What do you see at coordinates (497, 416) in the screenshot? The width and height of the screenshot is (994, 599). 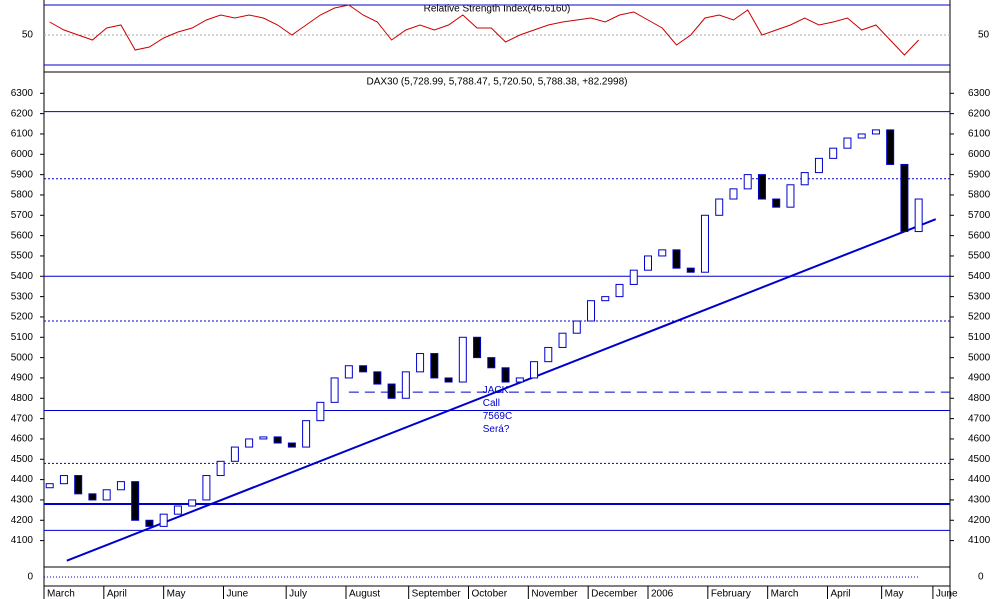 I see `annotation: 7569C` at bounding box center [497, 416].